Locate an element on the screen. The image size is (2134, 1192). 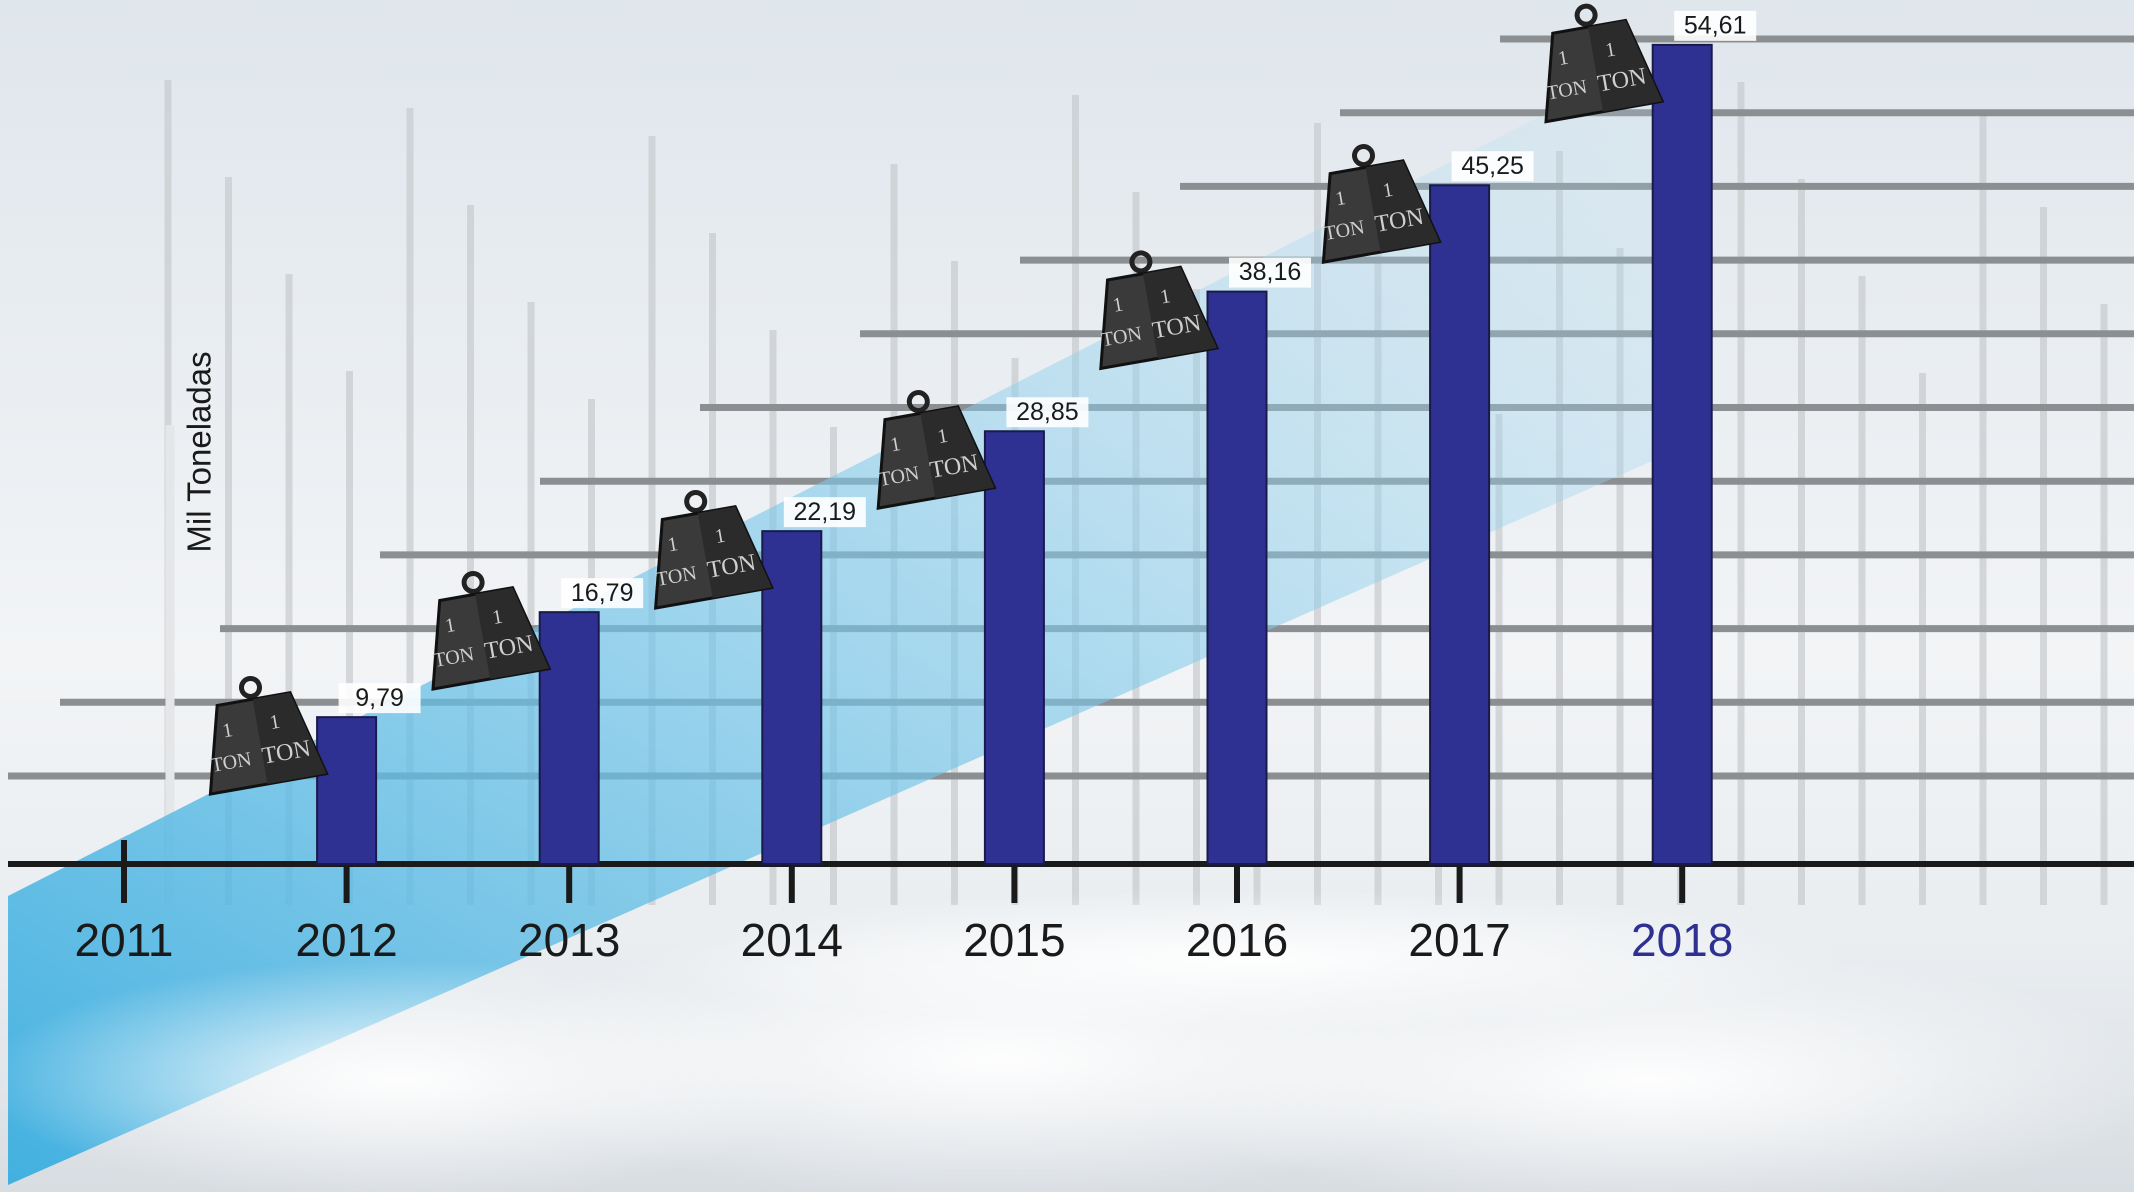
x-tick-label: 2011 is located at coordinates (124, 940).